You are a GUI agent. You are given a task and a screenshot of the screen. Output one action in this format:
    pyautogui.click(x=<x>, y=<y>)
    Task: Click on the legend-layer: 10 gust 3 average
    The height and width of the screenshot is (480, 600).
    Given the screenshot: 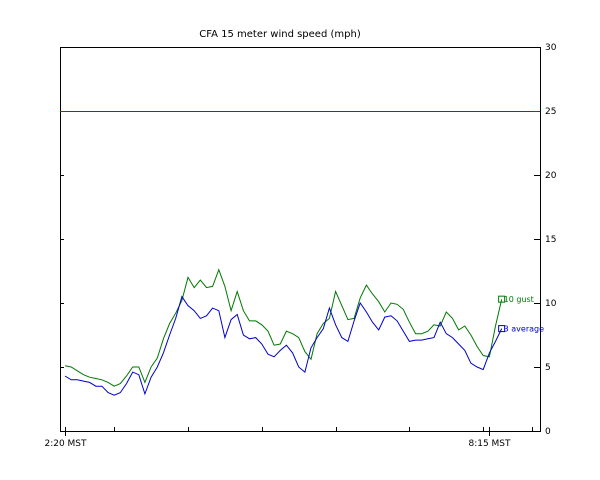 What is the action you would take?
    pyautogui.click(x=521, y=314)
    